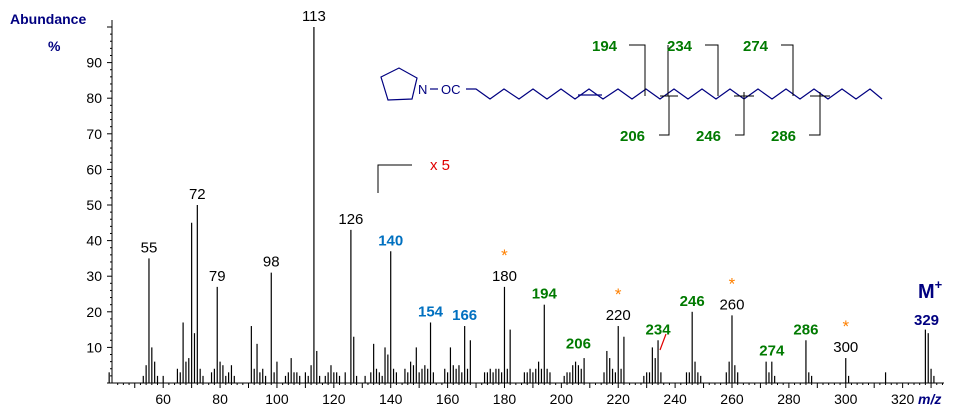  Describe the element at coordinates (149, 247) in the screenshot. I see `peak-label: 55` at that location.